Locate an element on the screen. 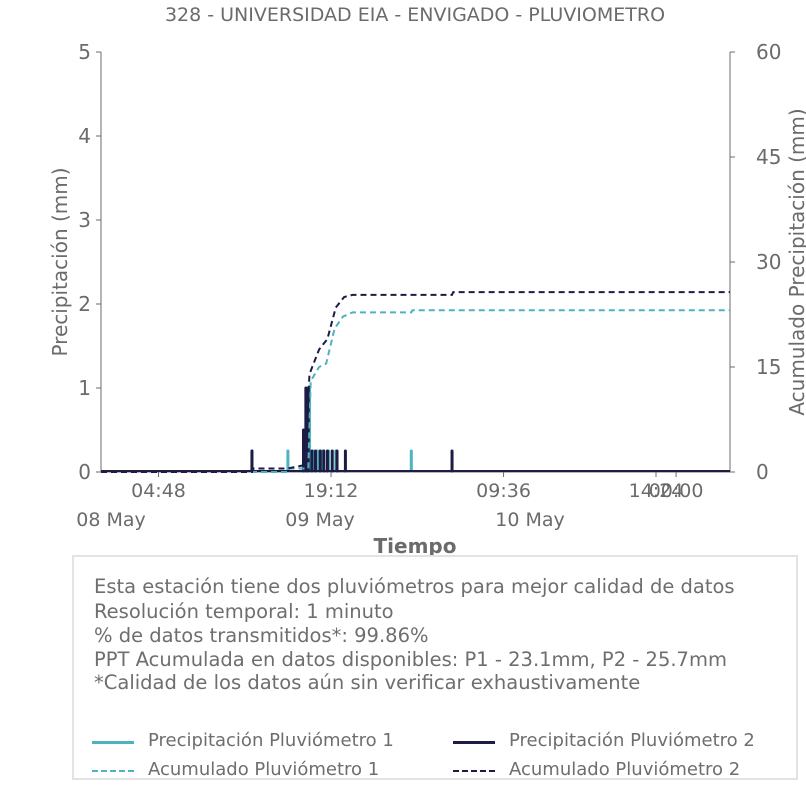 The width and height of the screenshot is (806, 806). legend-swatch-solid-p2 is located at coordinates (474, 742).